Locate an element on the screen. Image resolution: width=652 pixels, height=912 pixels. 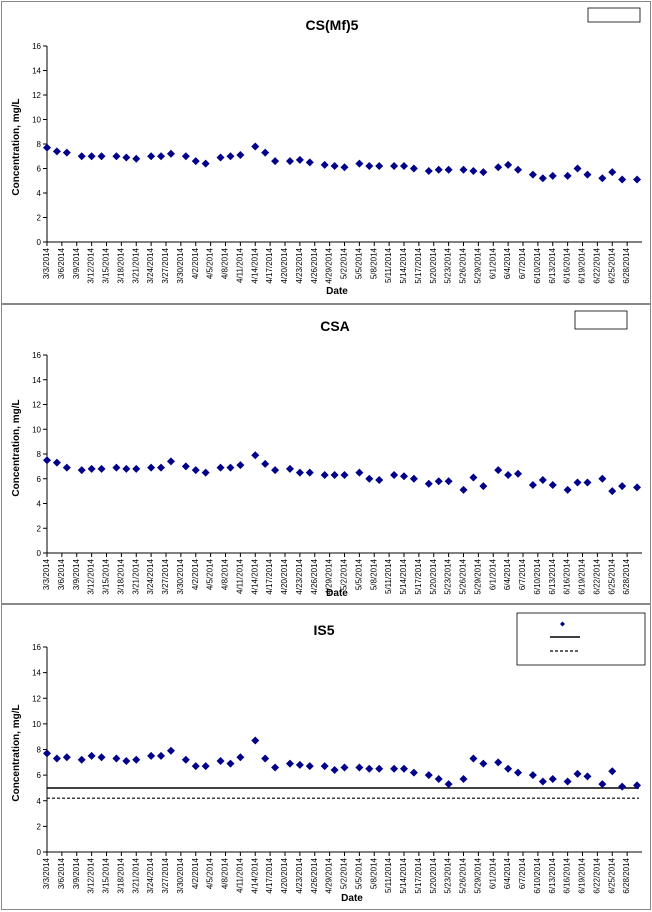
x-tick-label: 3/30/2014 is located at coordinates (180, 576).